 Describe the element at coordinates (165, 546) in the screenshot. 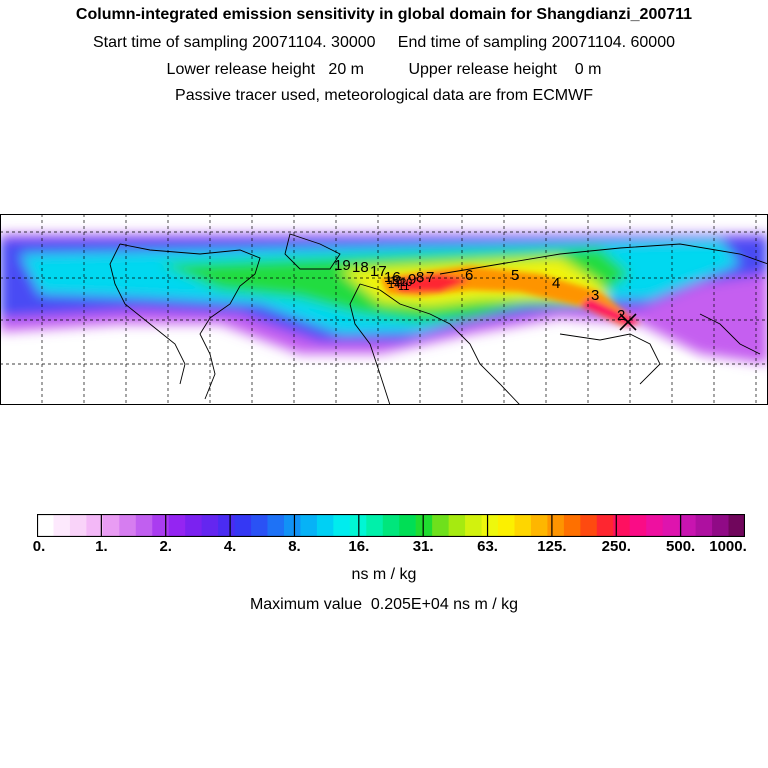

I see `colorbar-tick-label: 2.` at that location.